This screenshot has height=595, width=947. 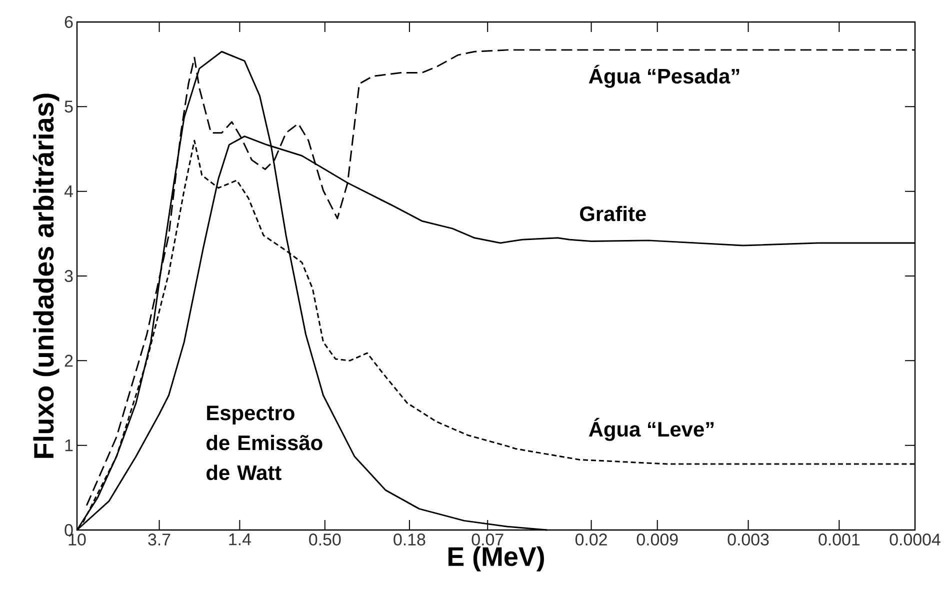 I want to click on x-tick-label: 0.07, so click(x=488, y=540).